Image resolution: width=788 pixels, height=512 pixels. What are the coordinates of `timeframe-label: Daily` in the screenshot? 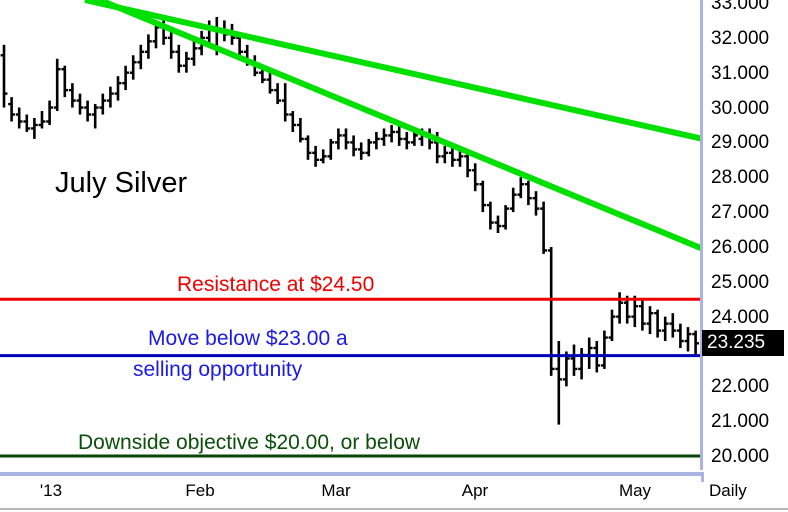 It's located at (728, 490).